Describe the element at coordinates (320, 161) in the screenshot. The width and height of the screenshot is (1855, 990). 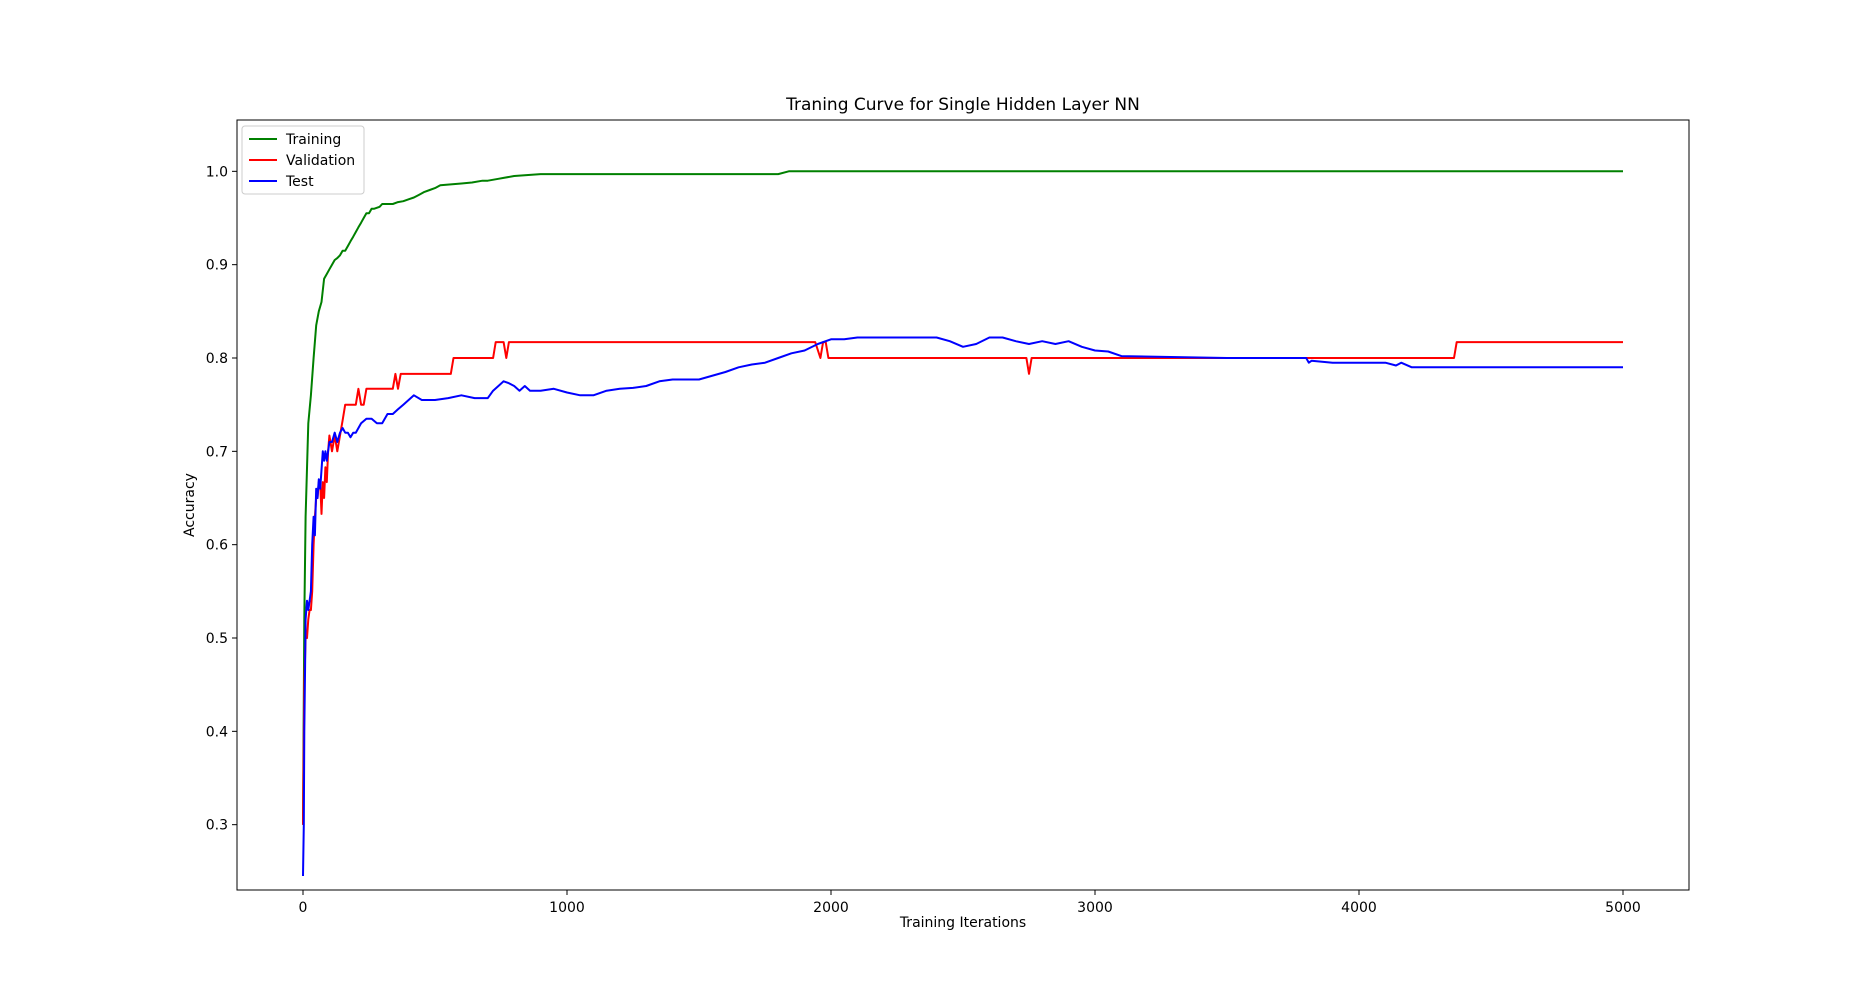
I see `legend-label-validation: Validation` at that location.